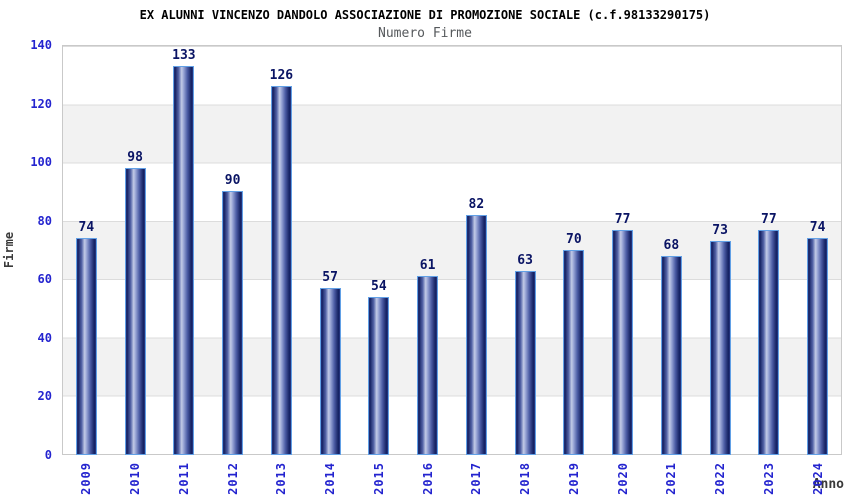 This screenshot has width=850, height=500. I want to click on x-tick-label: 2013, so click(281, 478).